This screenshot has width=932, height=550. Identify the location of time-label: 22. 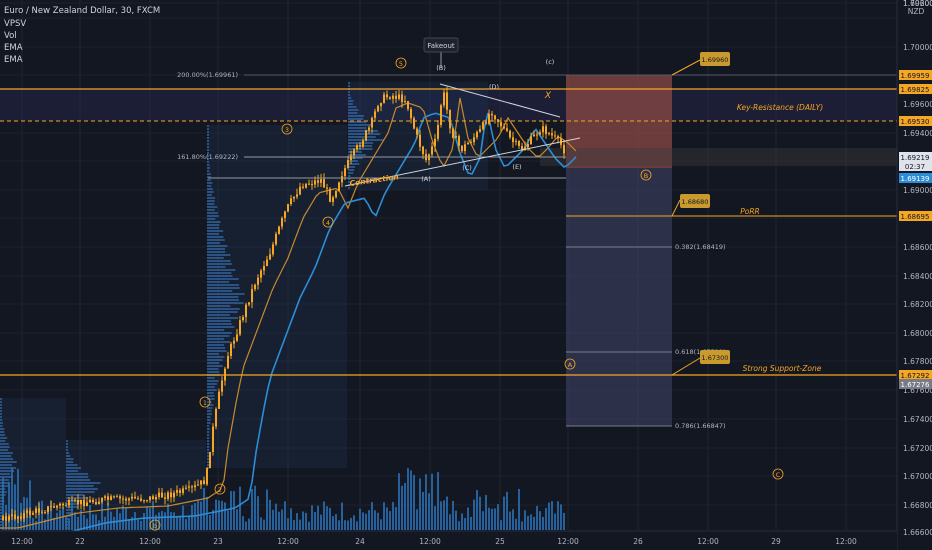
(80, 541).